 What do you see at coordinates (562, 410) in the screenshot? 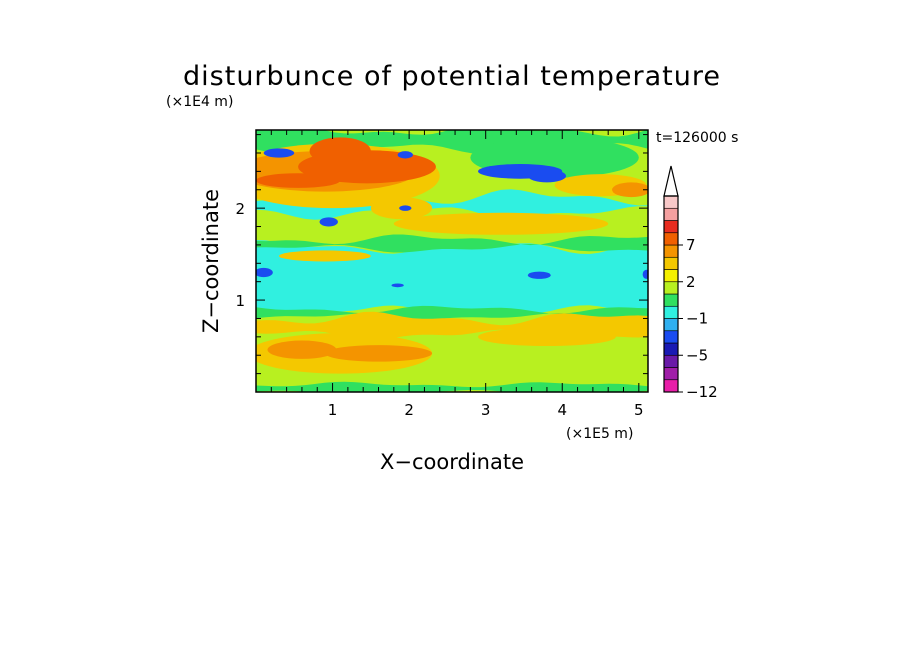
I see `x-tick-label: 4` at bounding box center [562, 410].